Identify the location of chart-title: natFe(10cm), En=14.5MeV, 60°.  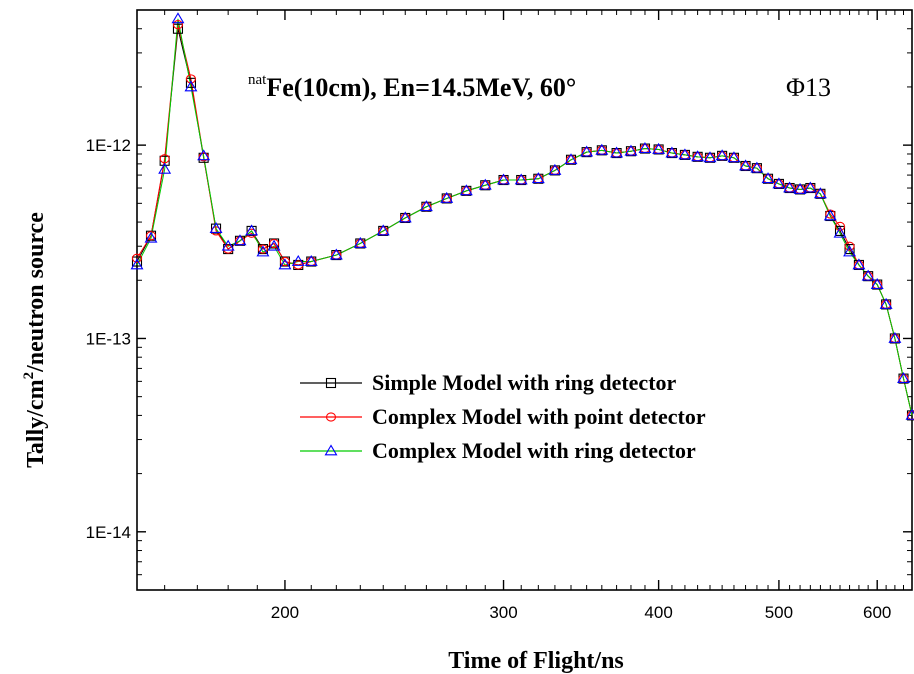
(412, 87).